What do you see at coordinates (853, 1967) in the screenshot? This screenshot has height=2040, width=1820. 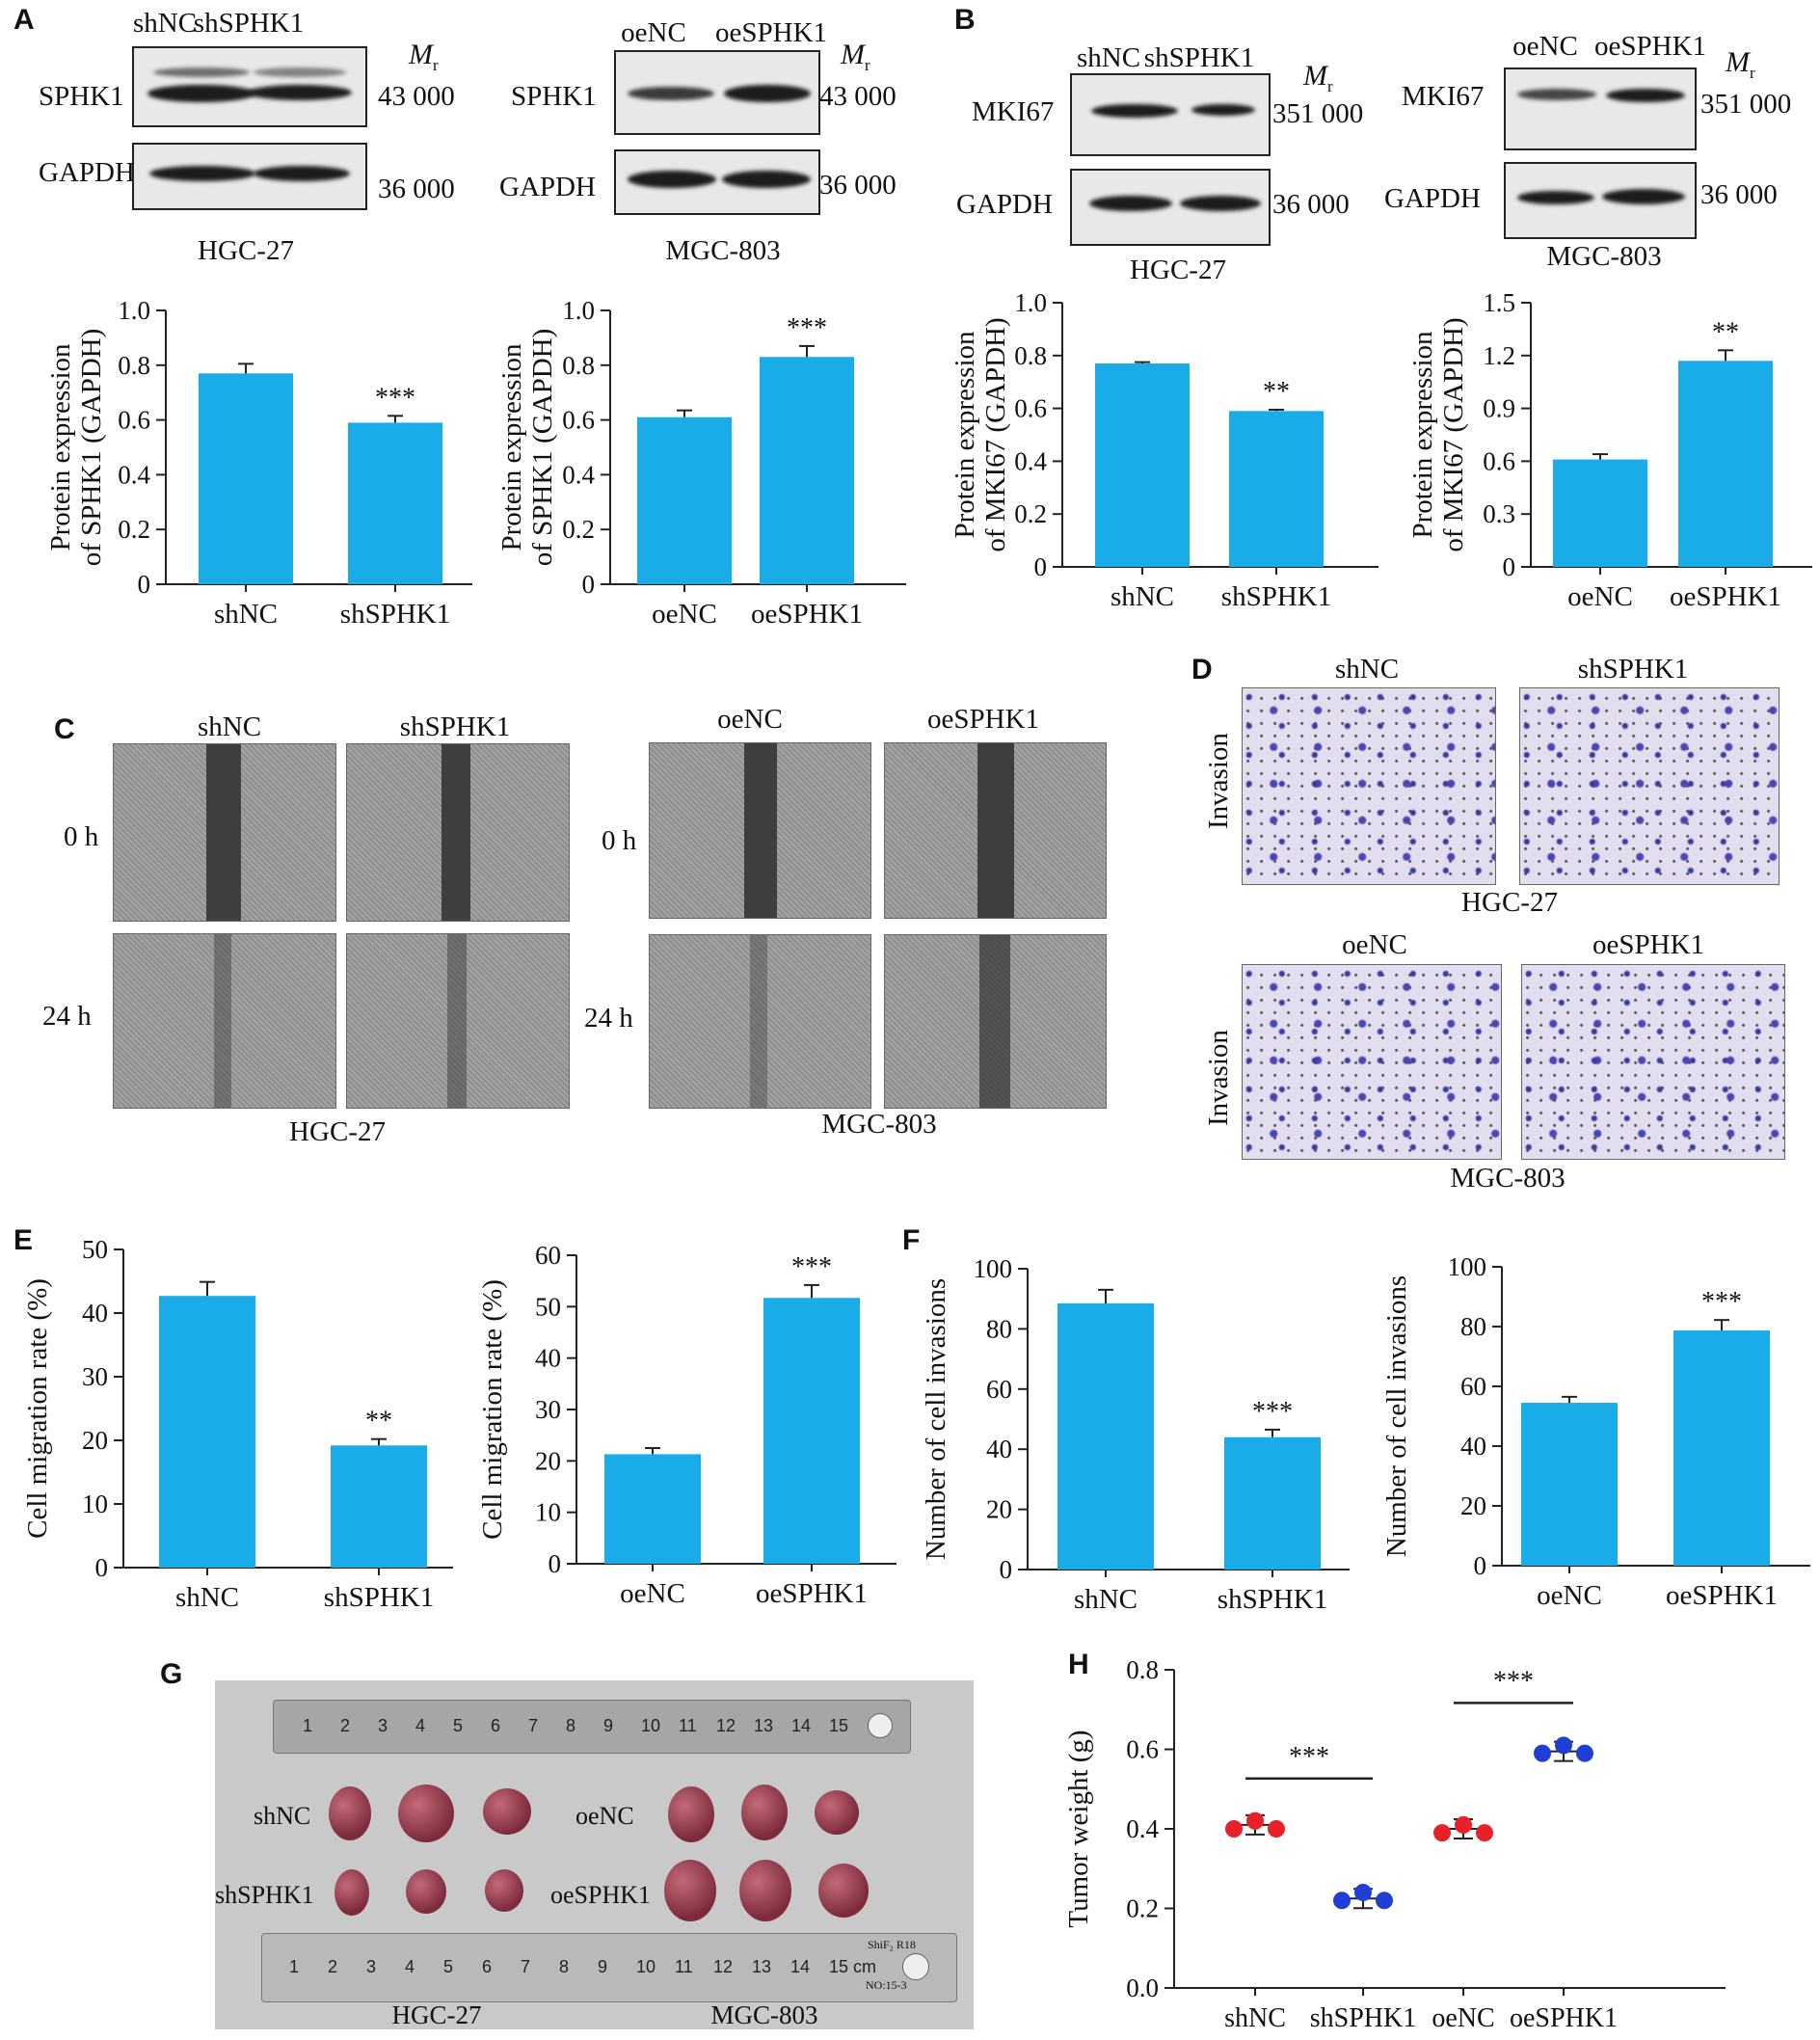 I see `ruler-tick-label: 15 cm` at bounding box center [853, 1967].